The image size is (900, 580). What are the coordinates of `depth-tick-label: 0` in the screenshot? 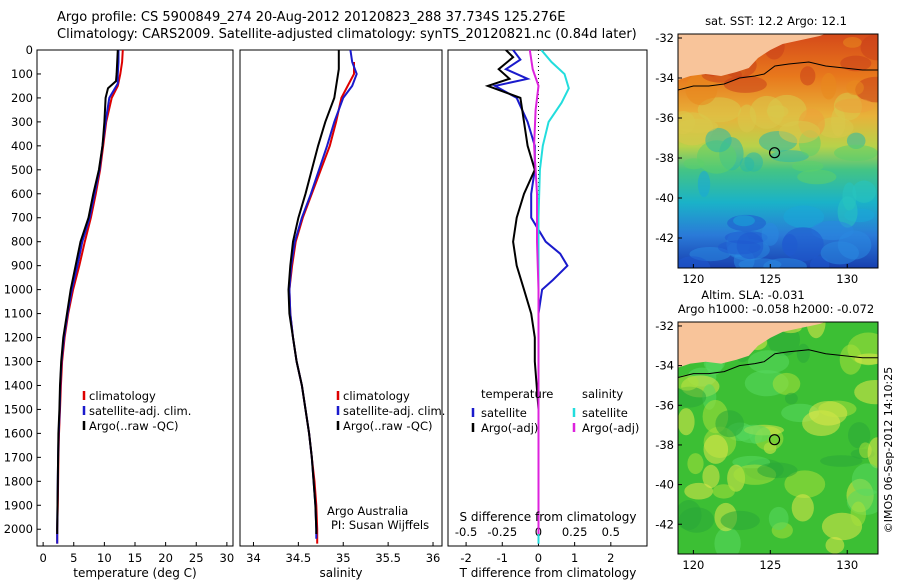 It's located at (29, 50).